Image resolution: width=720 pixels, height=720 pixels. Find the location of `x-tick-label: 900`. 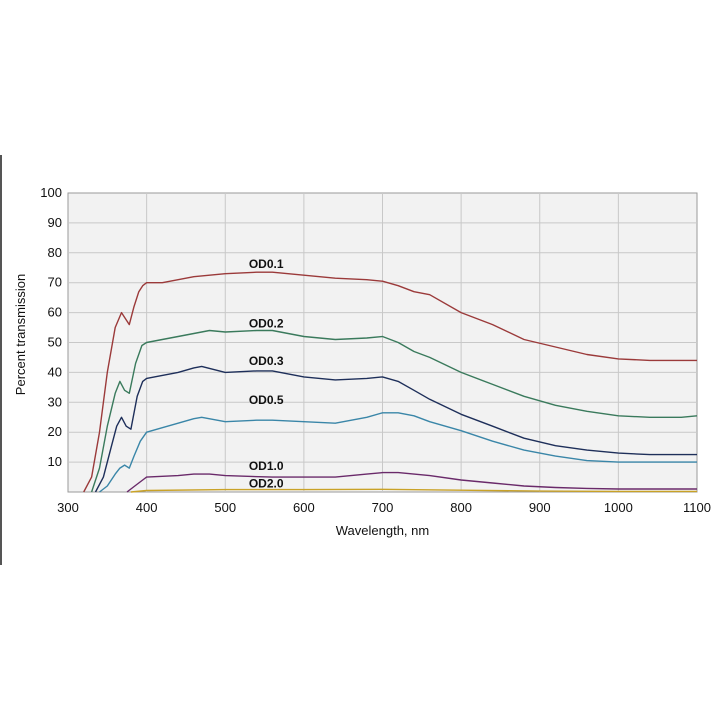

x-tick-label: 900 is located at coordinates (540, 507).